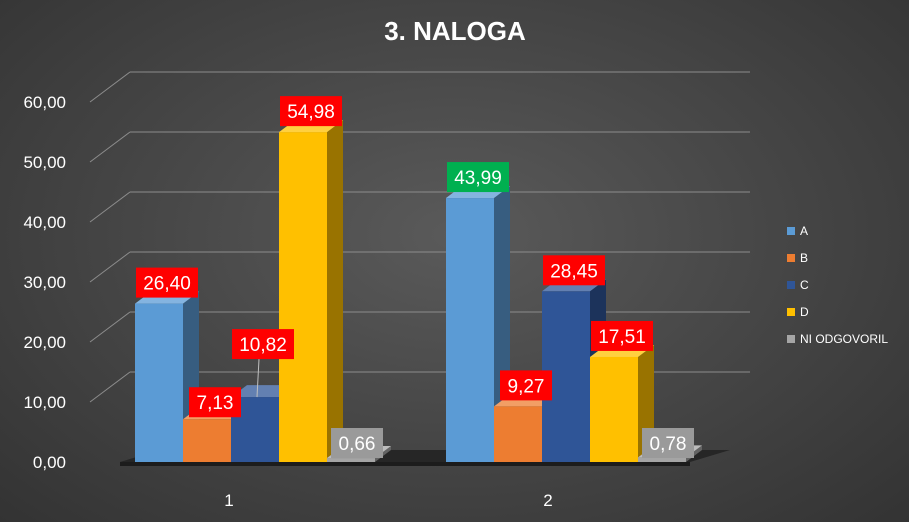 Image resolution: width=909 pixels, height=522 pixels. I want to click on data-label-text: 43,99, so click(478, 178).